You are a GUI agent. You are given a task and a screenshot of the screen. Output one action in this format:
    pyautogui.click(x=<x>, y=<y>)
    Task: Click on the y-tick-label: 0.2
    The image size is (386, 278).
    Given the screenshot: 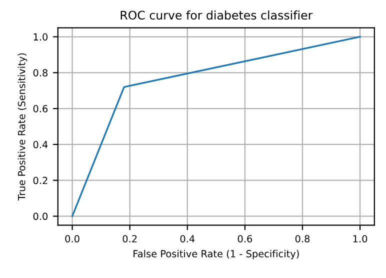 What is the action you would take?
    pyautogui.click(x=40, y=180)
    